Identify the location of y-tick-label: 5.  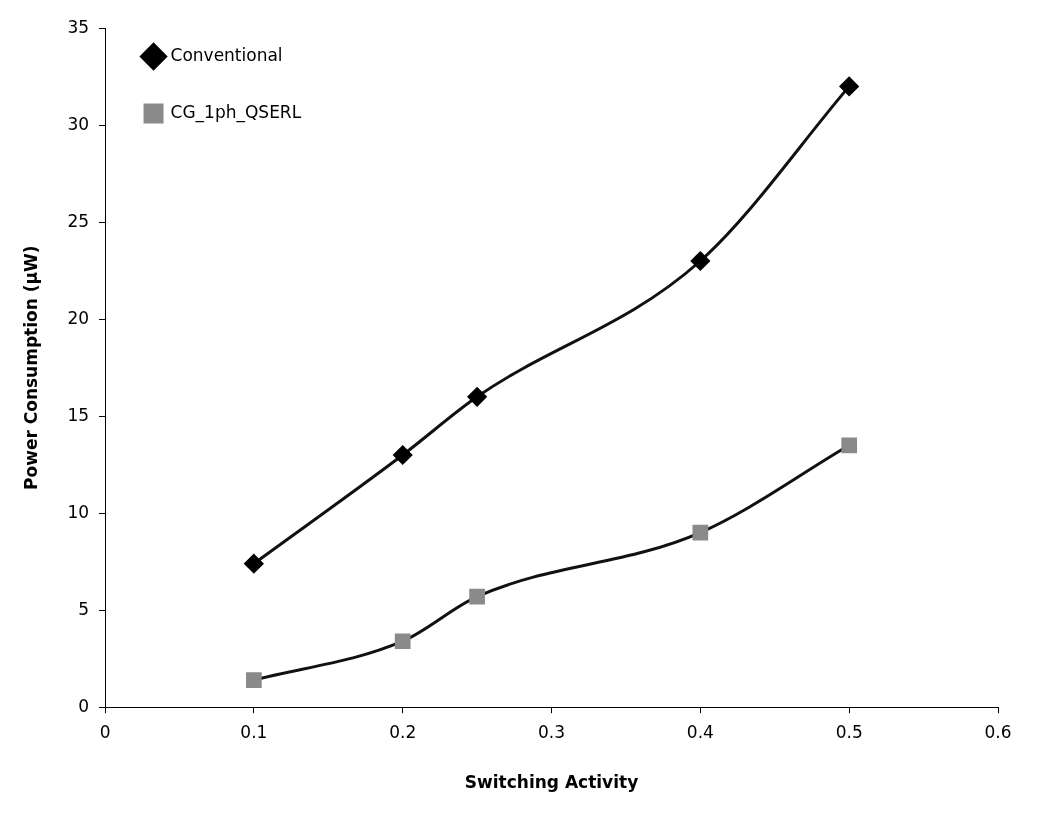
(84, 608).